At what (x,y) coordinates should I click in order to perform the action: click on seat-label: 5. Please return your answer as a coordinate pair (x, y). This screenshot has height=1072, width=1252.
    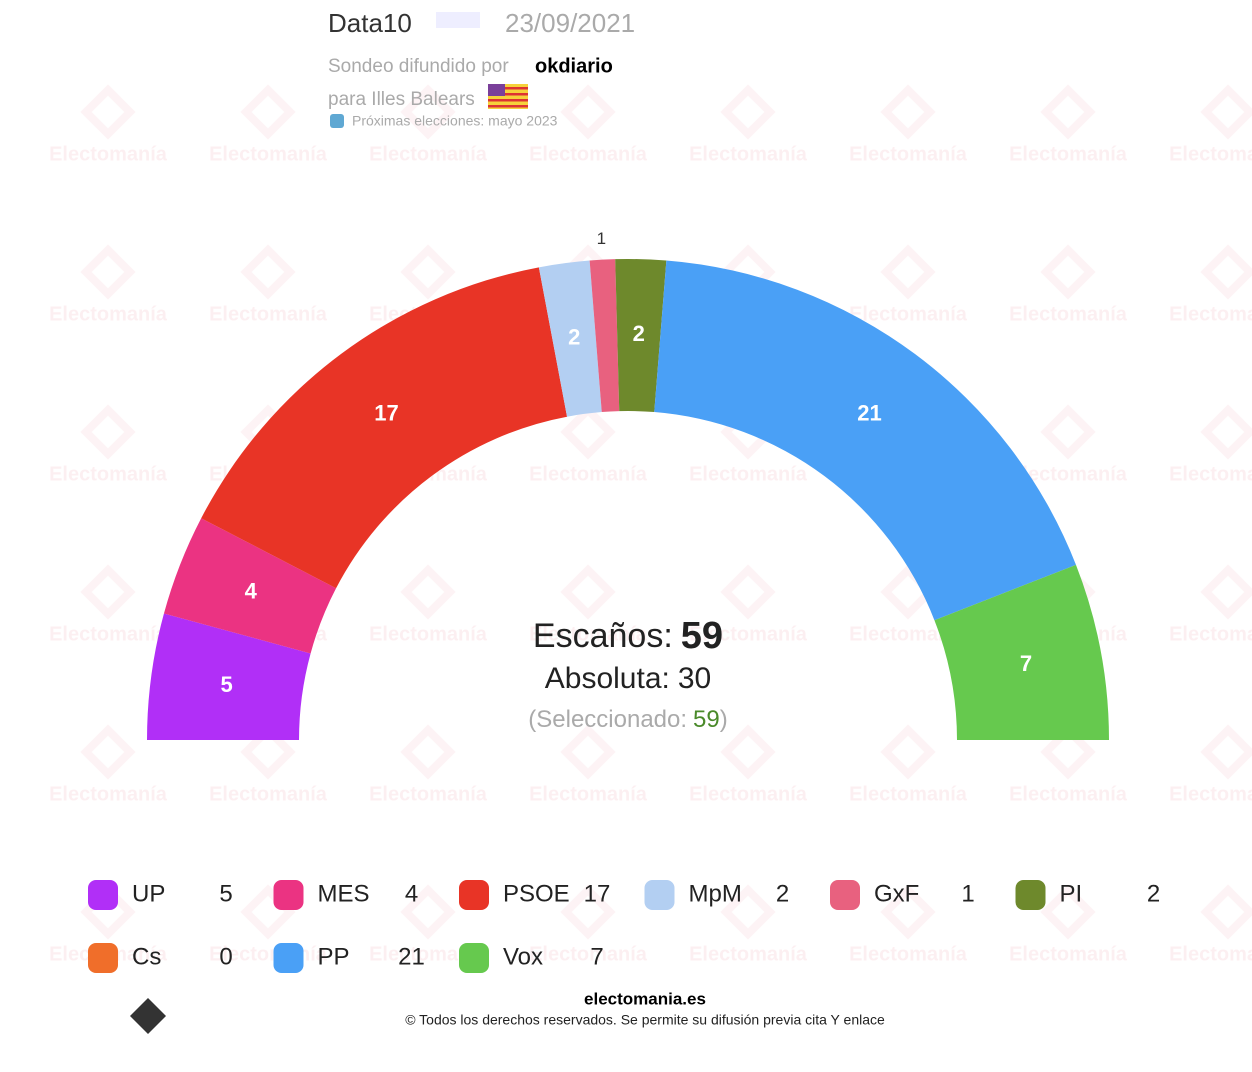
    Looking at the image, I should click on (226, 684).